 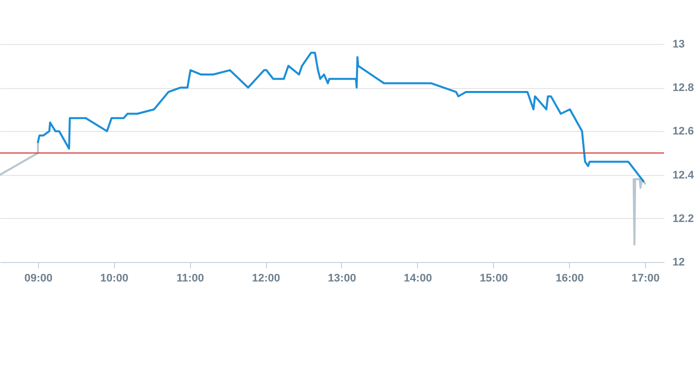 I want to click on x-tick-label: 15:00, so click(x=494, y=278).